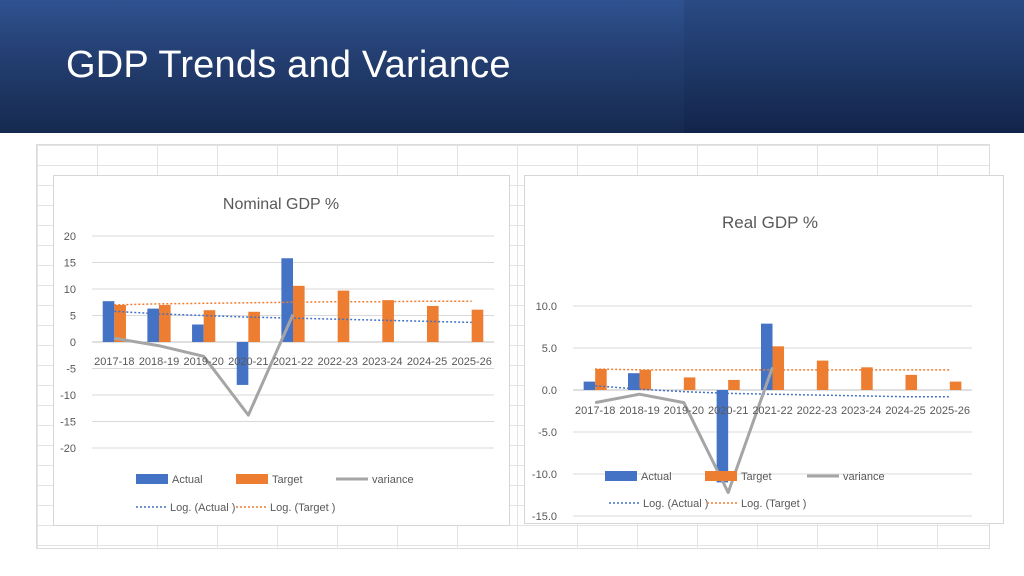 The width and height of the screenshot is (1024, 576). Describe the element at coordinates (73, 343) in the screenshot. I see `y-tick-label: 0` at that location.